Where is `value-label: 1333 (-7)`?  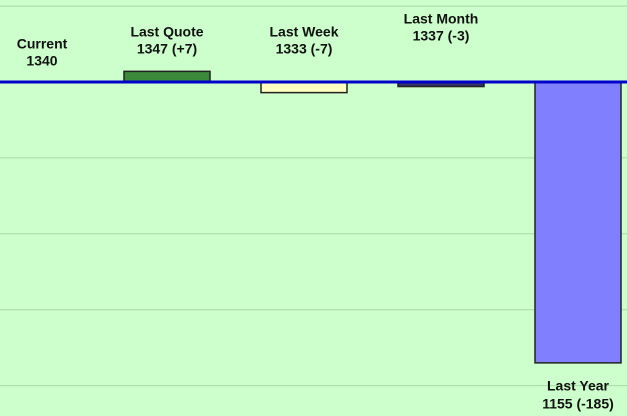
value-label: 1333 (-7) is located at coordinates (304, 49).